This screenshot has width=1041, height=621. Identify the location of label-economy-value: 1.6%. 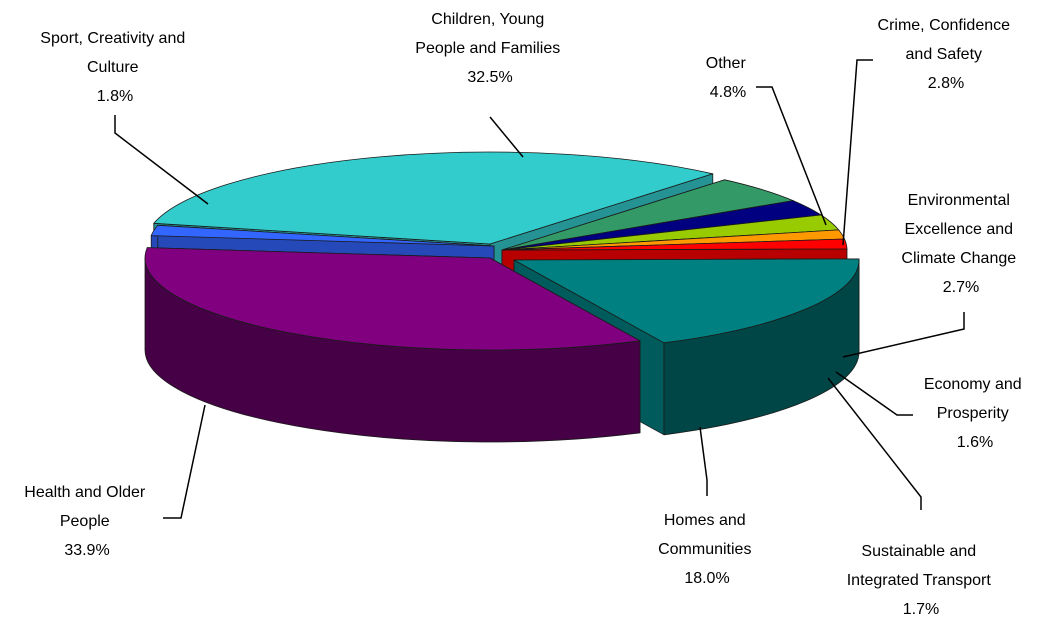
(975, 442).